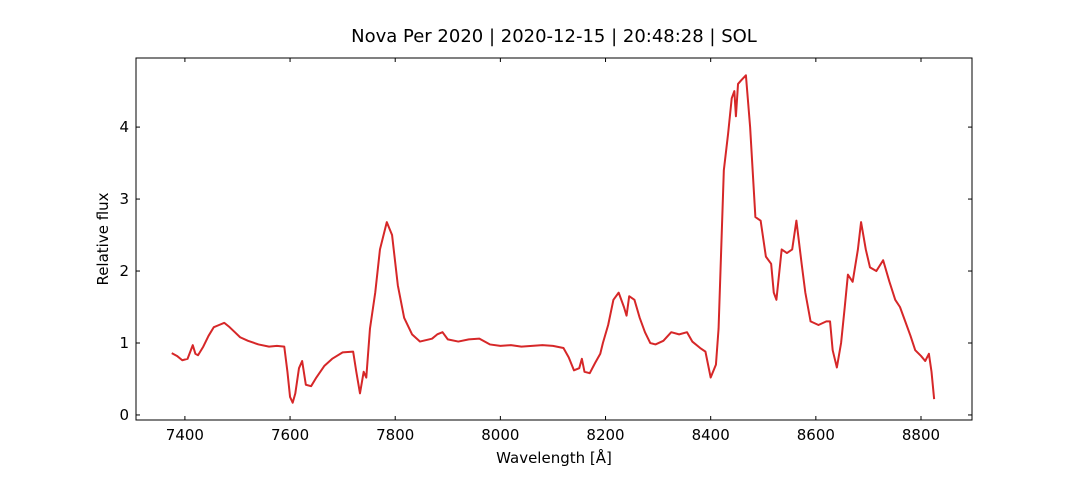  I want to click on x-tick-label: 8000, so click(500, 435).